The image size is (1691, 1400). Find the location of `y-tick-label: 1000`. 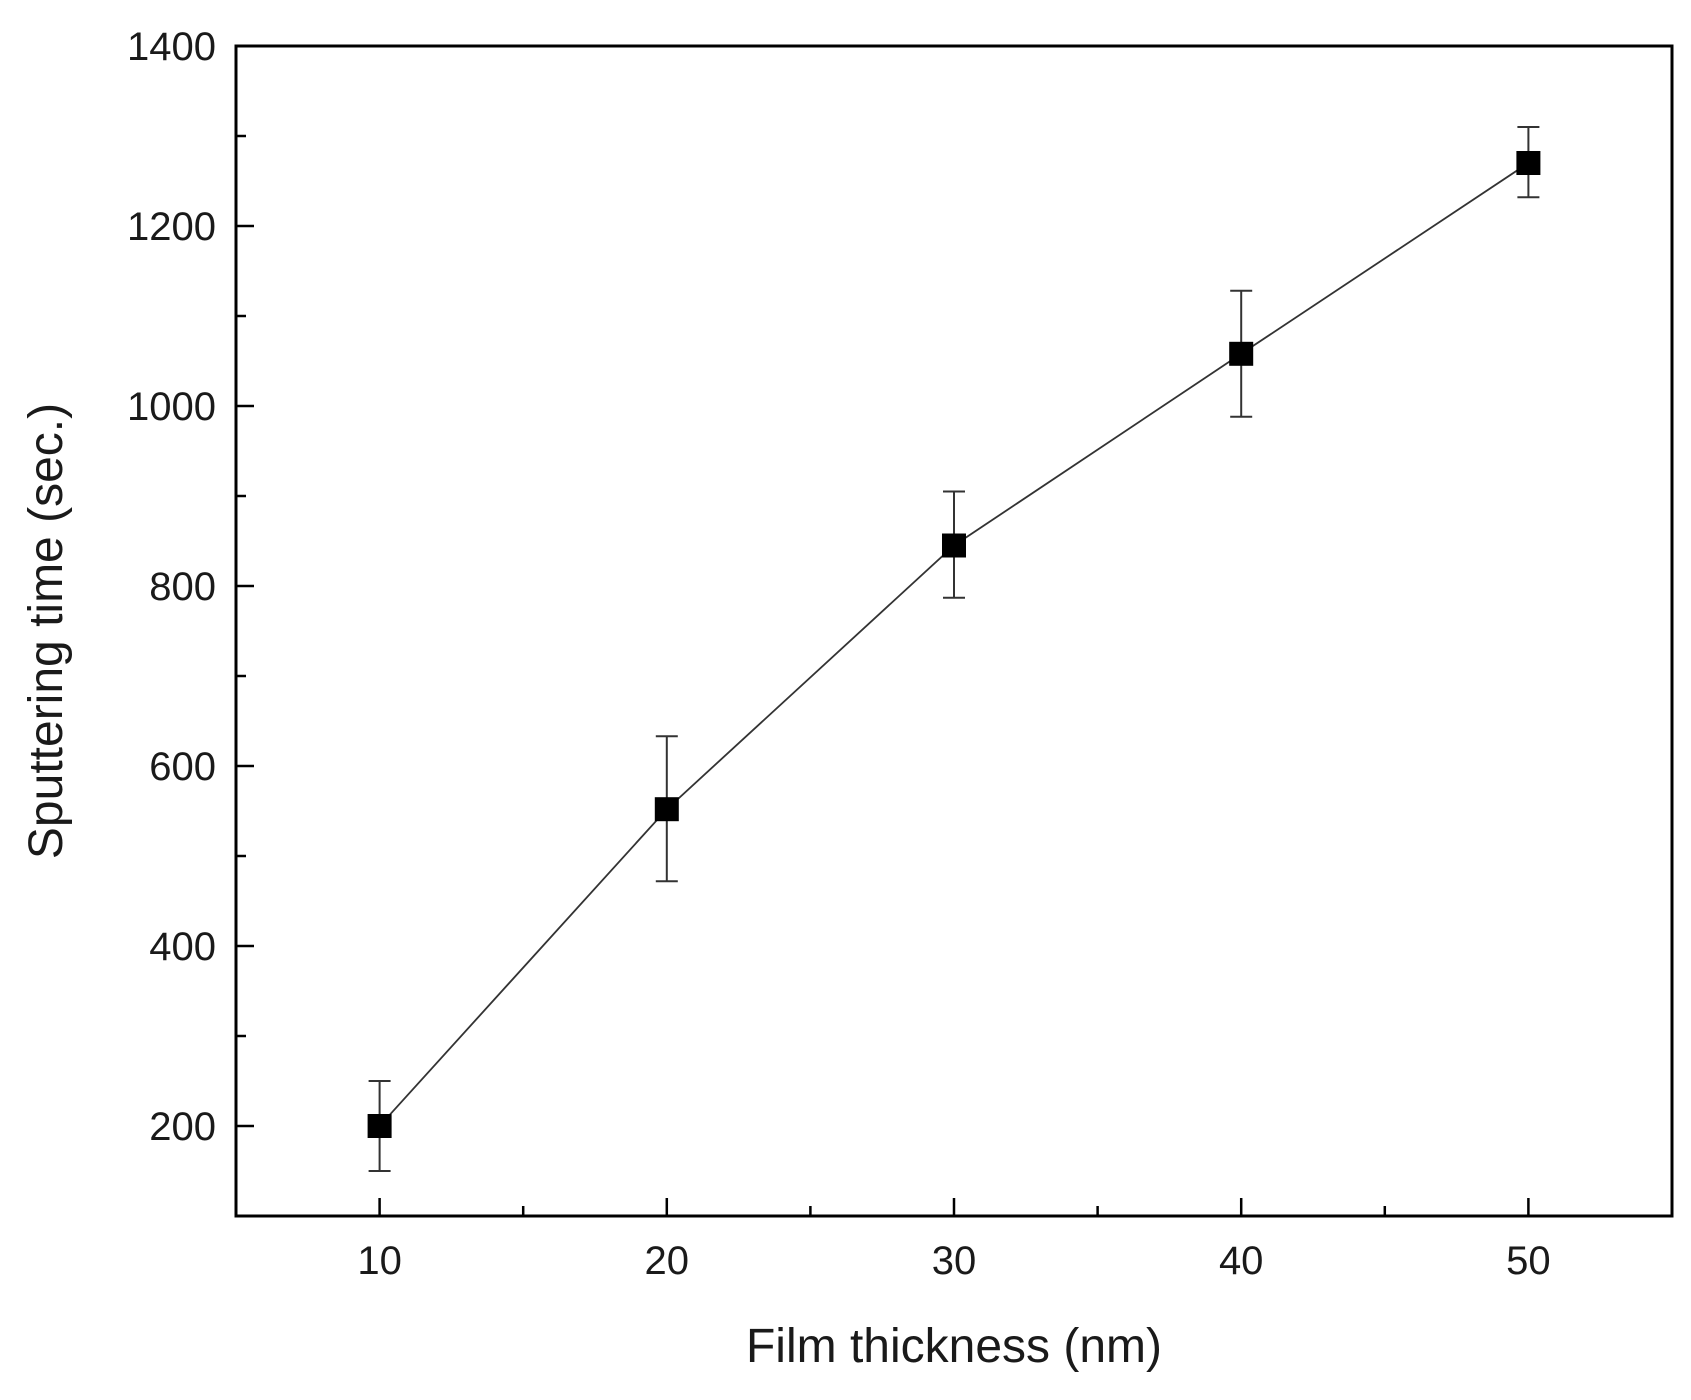

y-tick-label: 1000 is located at coordinates (171, 407).